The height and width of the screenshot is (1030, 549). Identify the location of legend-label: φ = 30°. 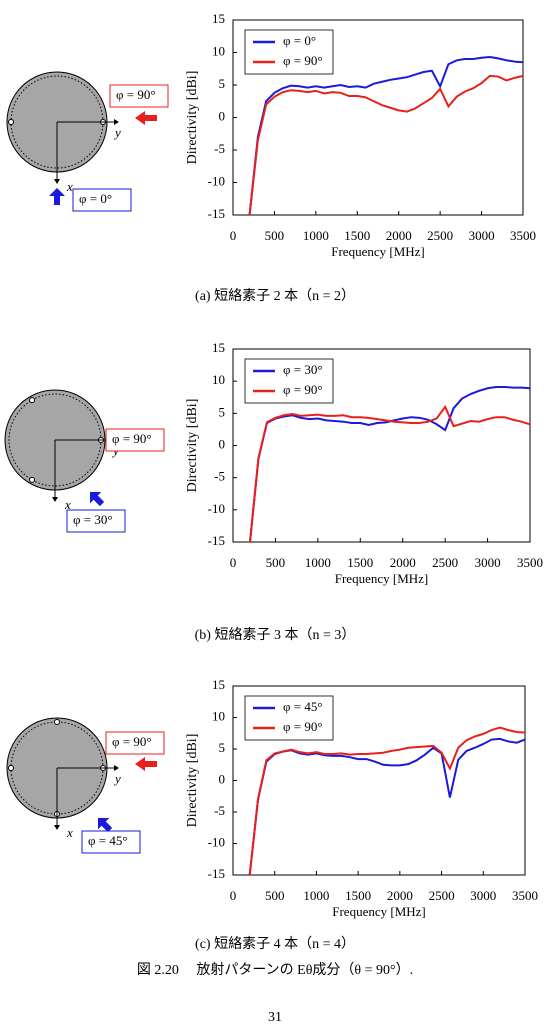
(303, 369).